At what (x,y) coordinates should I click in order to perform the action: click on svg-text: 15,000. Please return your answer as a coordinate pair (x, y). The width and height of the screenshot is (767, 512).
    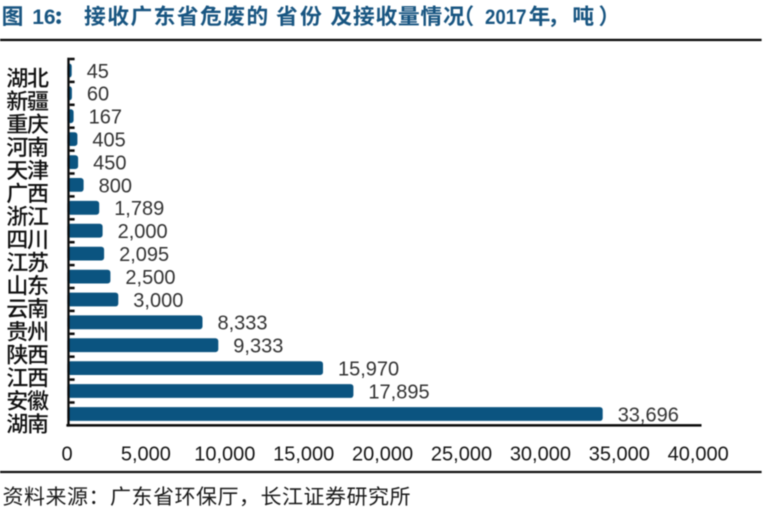
    Looking at the image, I should click on (303, 454).